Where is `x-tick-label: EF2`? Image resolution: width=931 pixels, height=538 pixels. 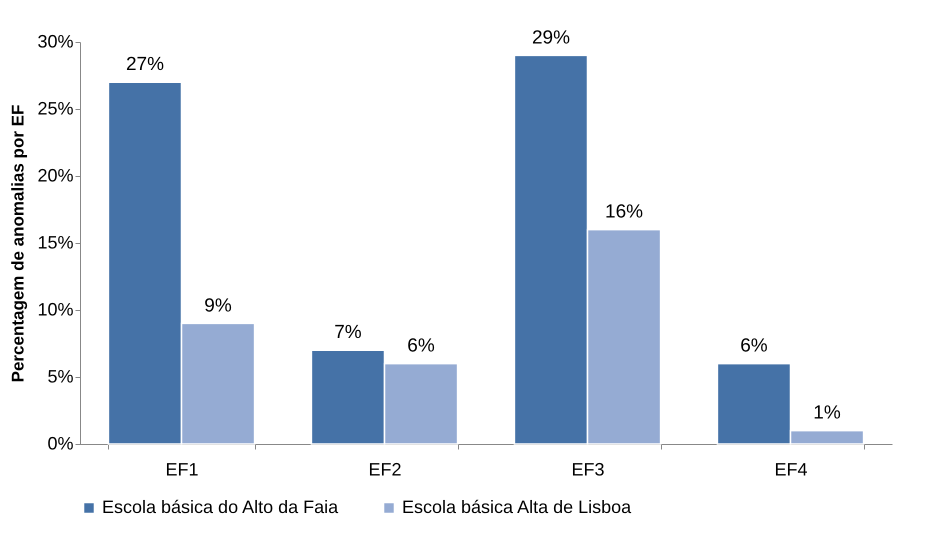
x-tick-label: EF2 is located at coordinates (385, 470).